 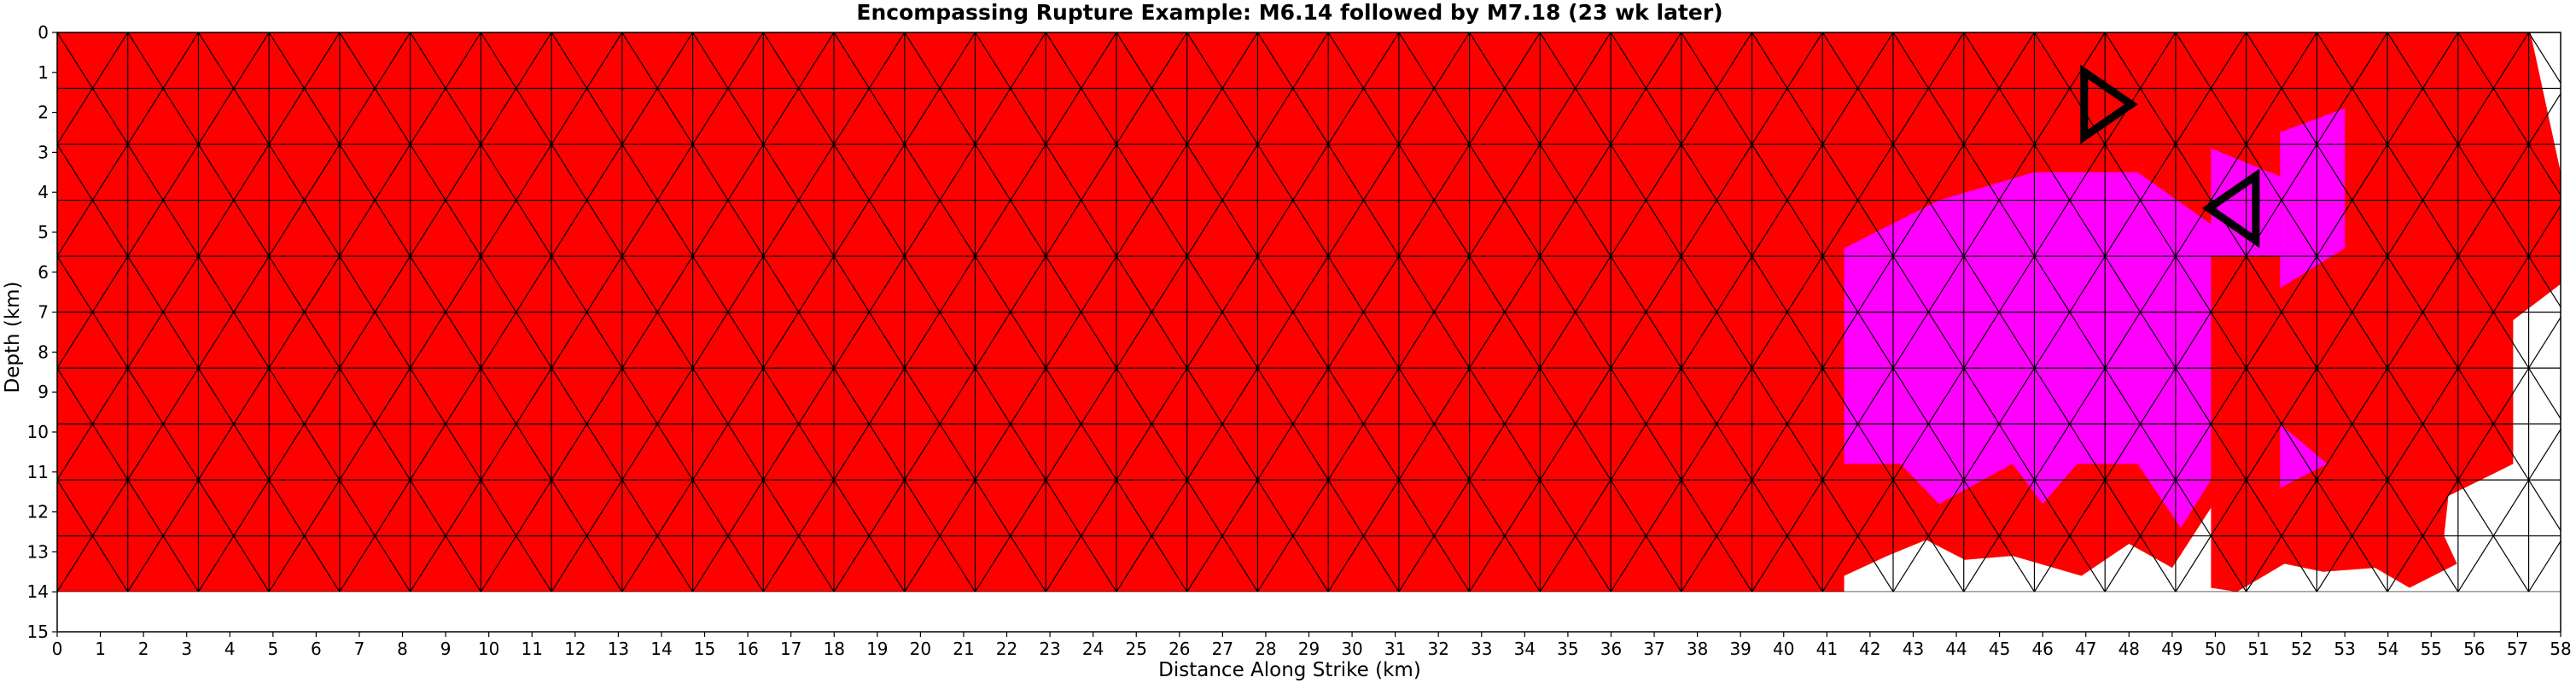 What do you see at coordinates (1783, 649) in the screenshot?
I see `x-tick-label: 40` at bounding box center [1783, 649].